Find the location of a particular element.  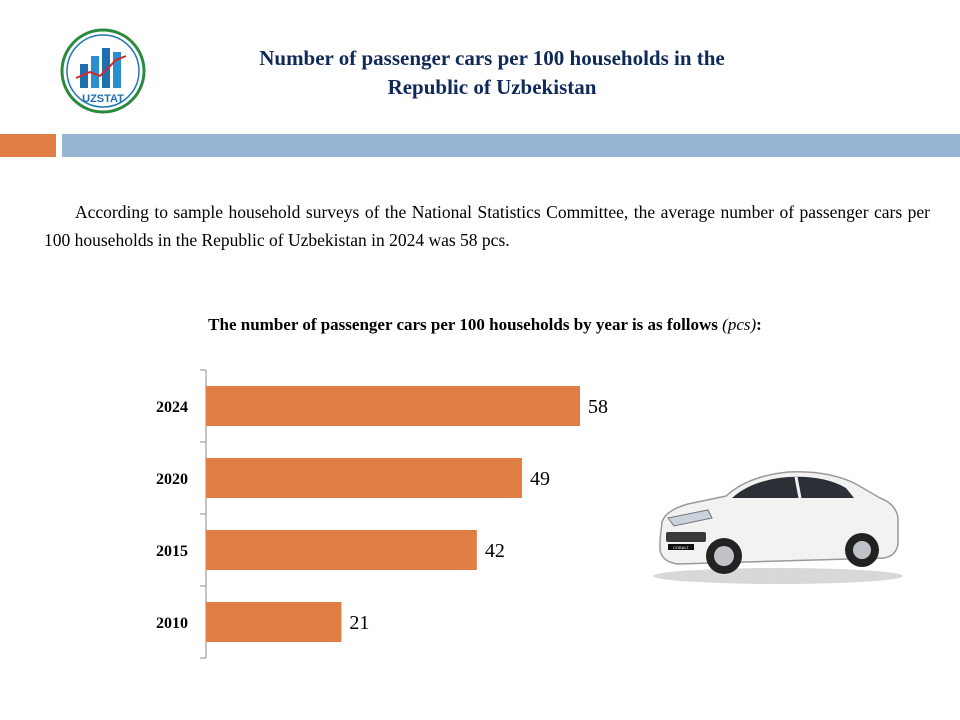

category-label-2024: 2024 is located at coordinates (172, 407).